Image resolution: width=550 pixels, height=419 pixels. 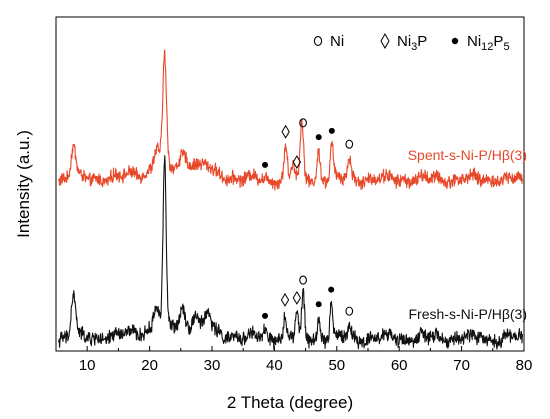 I want to click on series-label-fresh: Fresh-s-Ni-P/Hβ(3), so click(x=468, y=314).